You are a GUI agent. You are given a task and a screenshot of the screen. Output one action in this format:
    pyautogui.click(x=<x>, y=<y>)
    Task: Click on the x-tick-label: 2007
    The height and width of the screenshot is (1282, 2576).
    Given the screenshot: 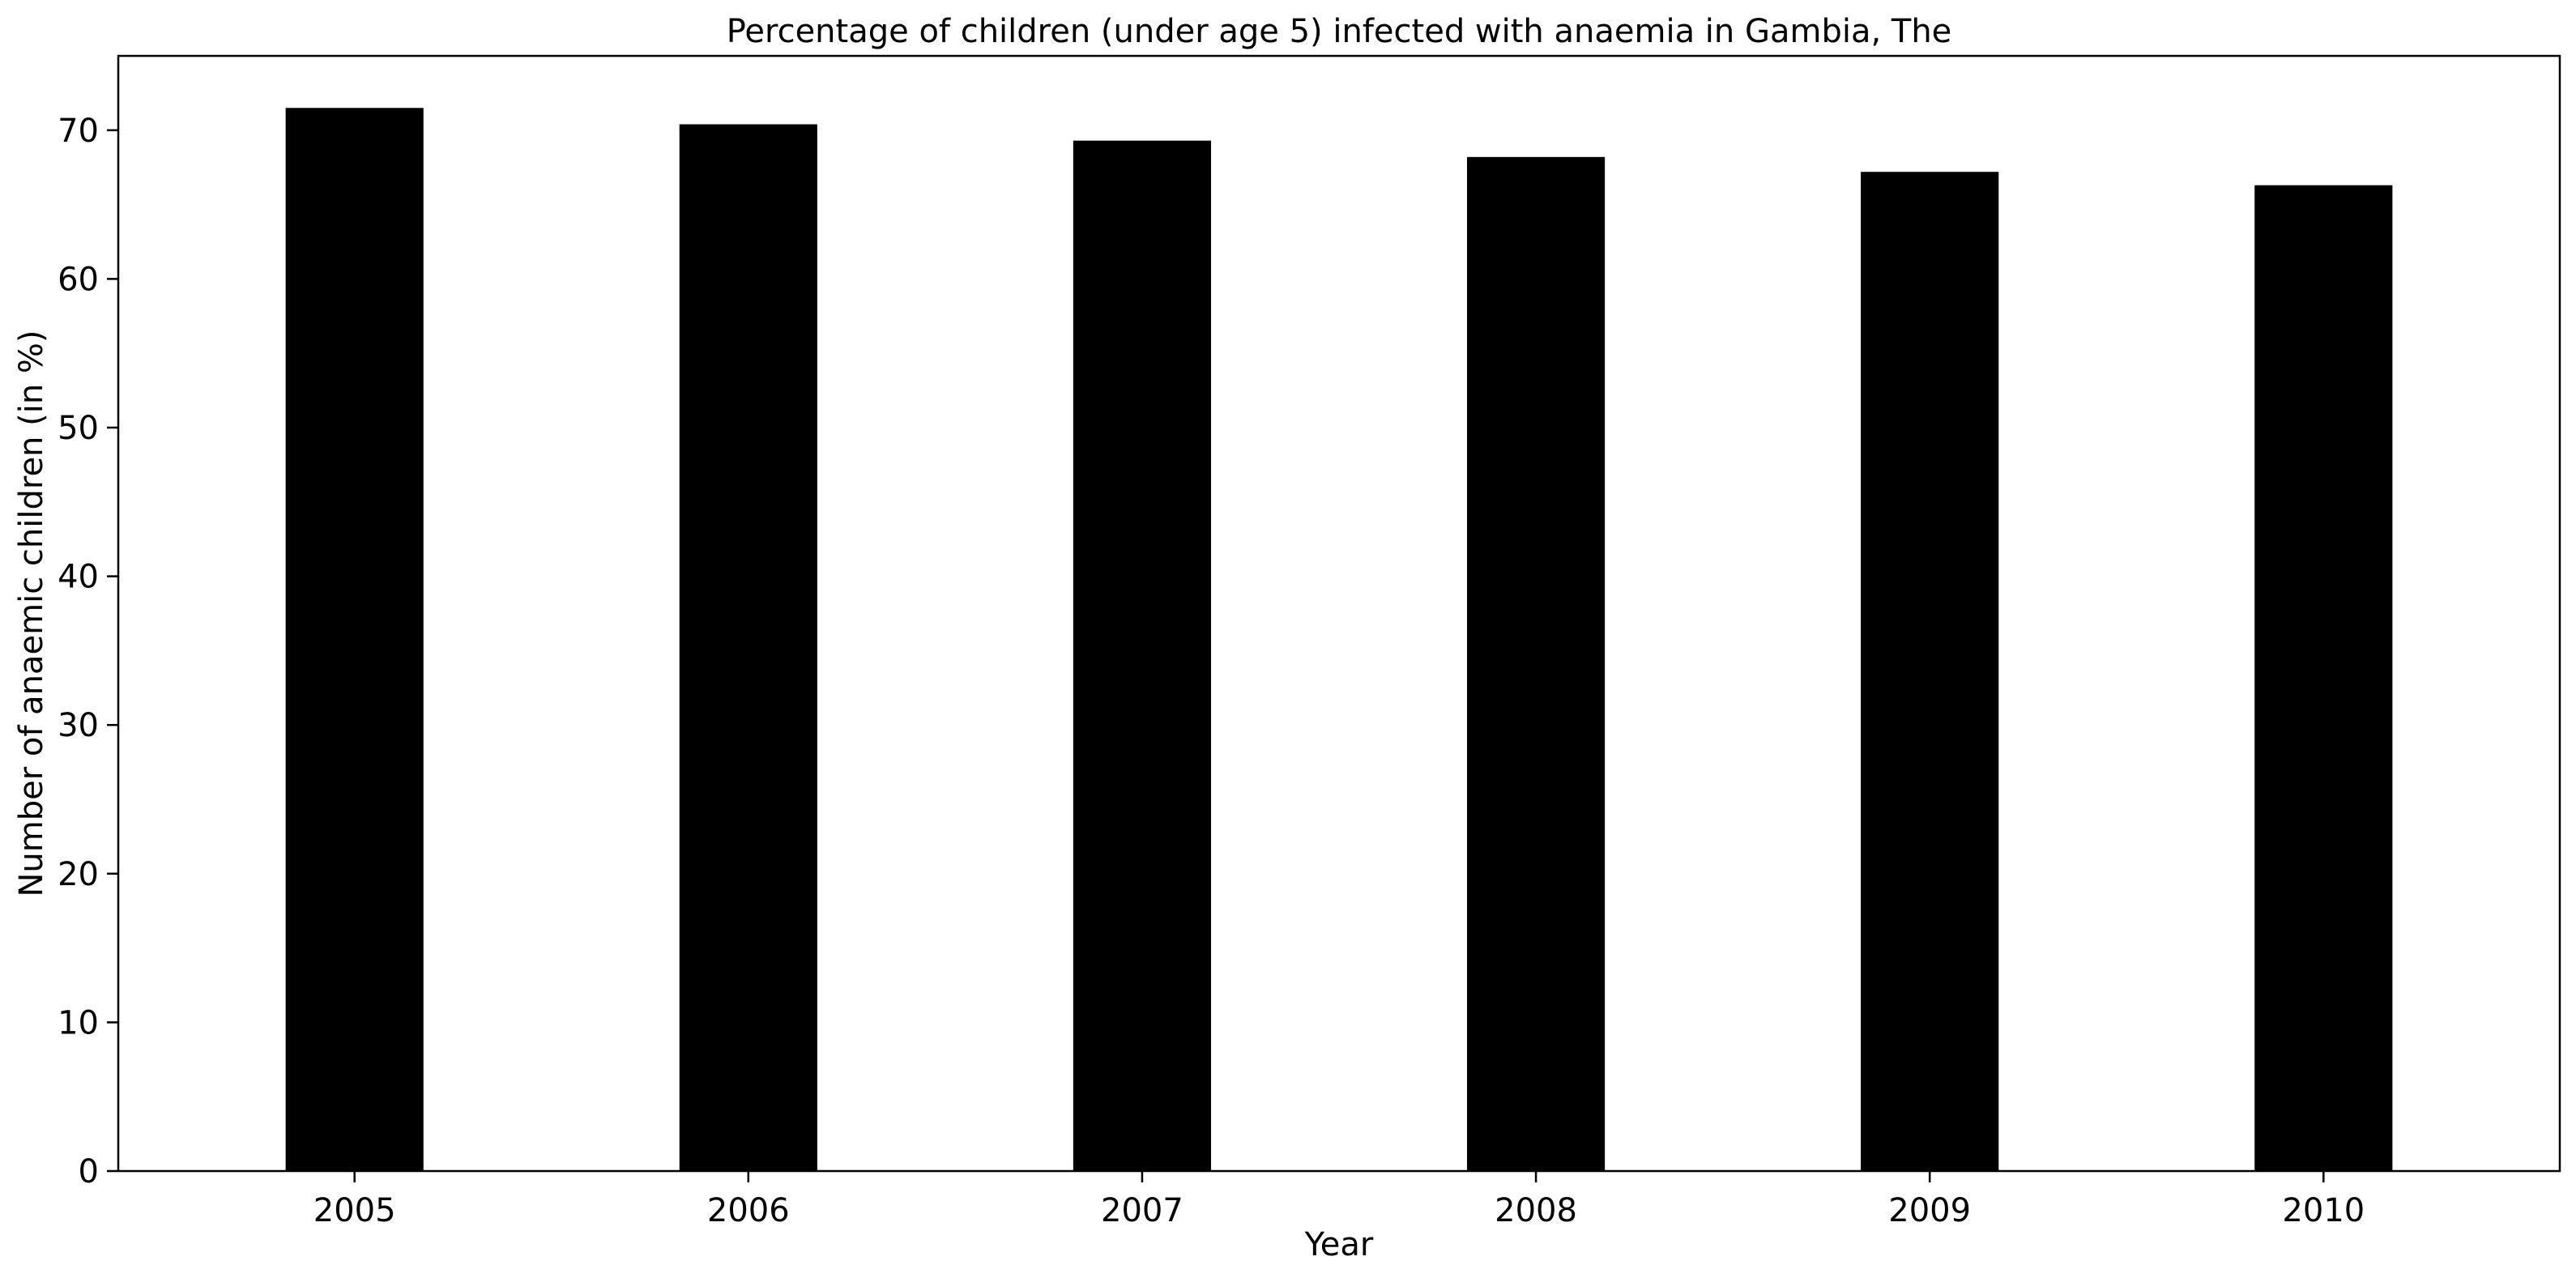 What is the action you would take?
    pyautogui.click(x=1142, y=1210)
    